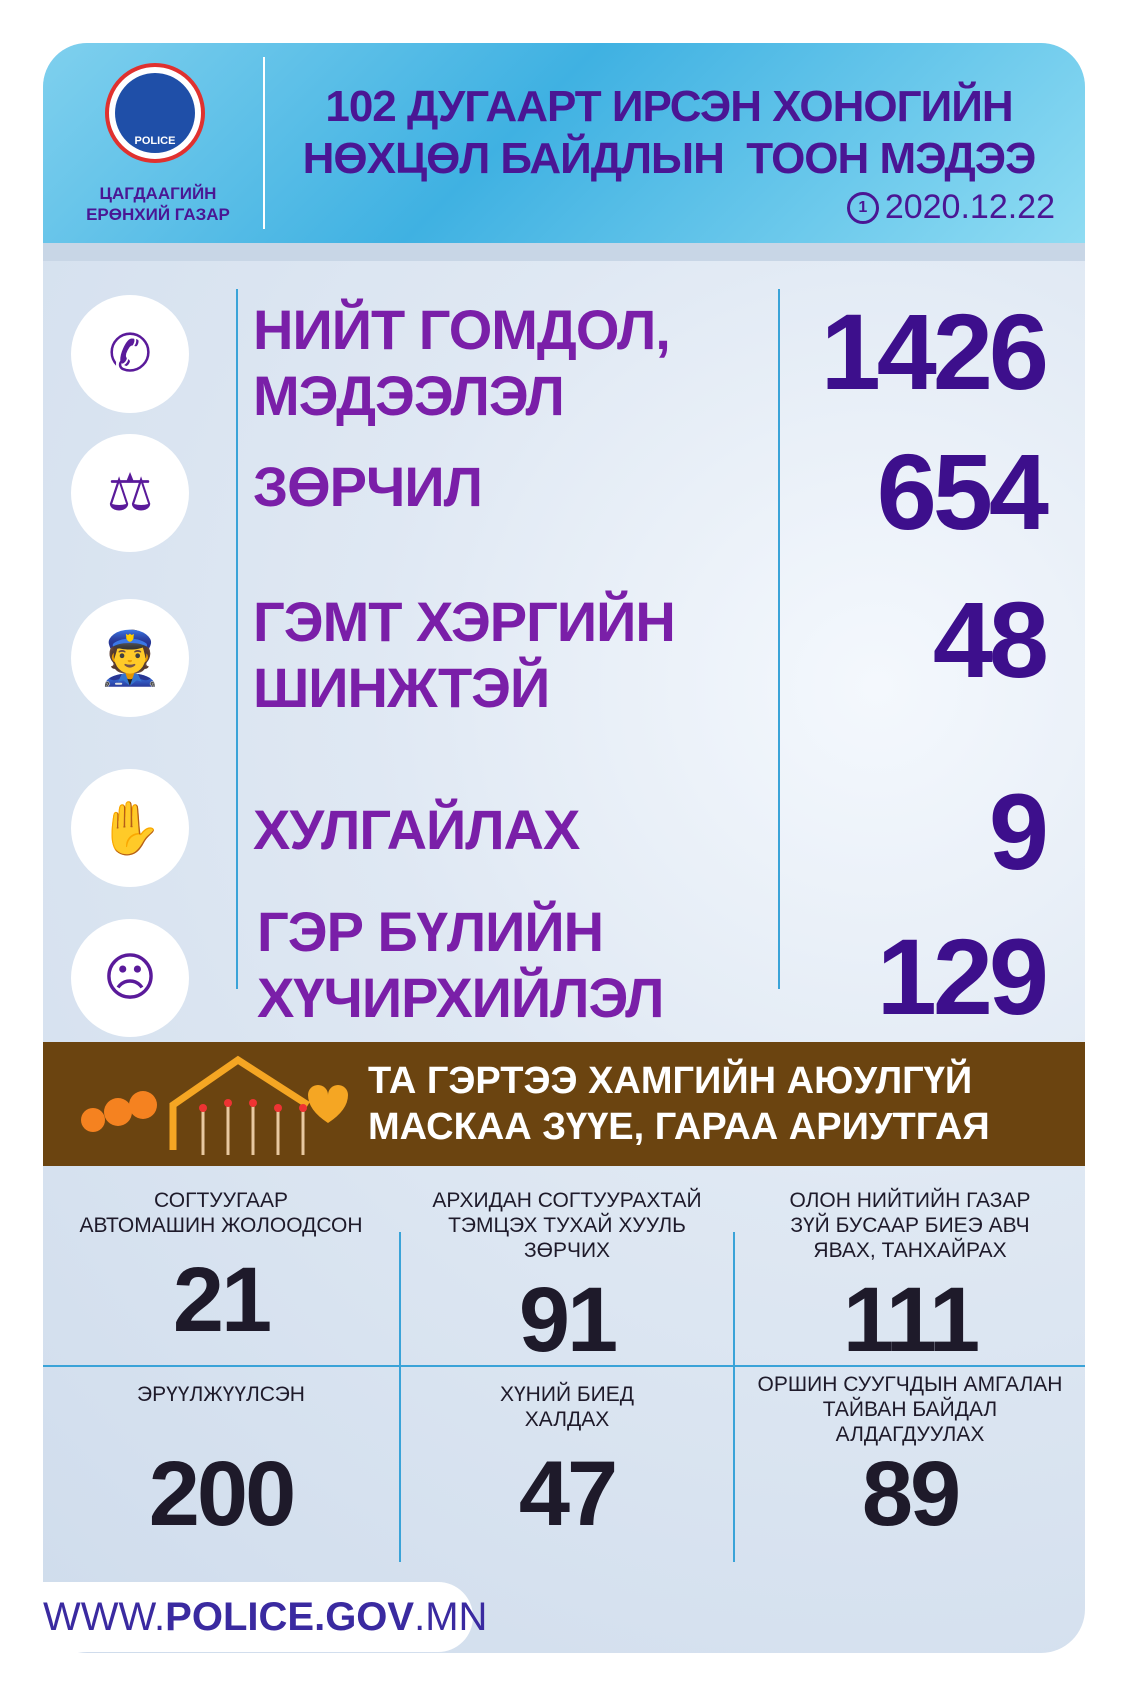 The width and height of the screenshot is (1134, 1701). I want to click on org-line-2: ЕРӨНХИЙ ГАЗАР, so click(158, 214).